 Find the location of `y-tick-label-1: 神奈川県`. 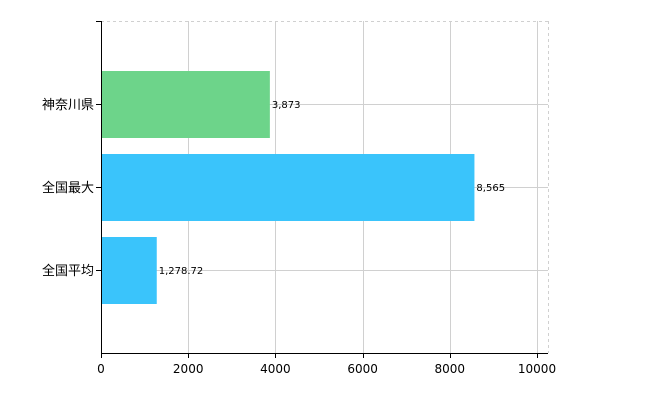

y-tick-label-1: 神奈川県 is located at coordinates (68, 105).